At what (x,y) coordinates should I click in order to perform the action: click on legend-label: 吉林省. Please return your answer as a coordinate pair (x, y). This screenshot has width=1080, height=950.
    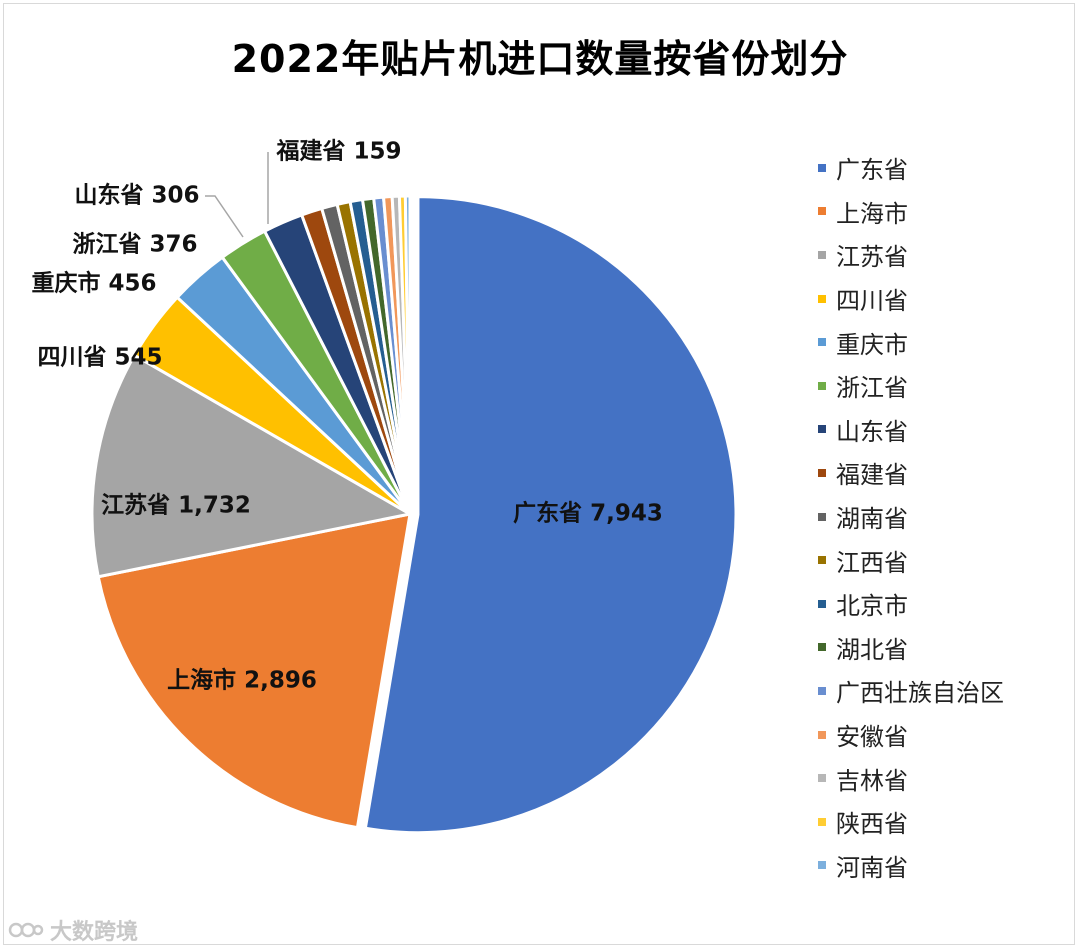
    Looking at the image, I should click on (872, 780).